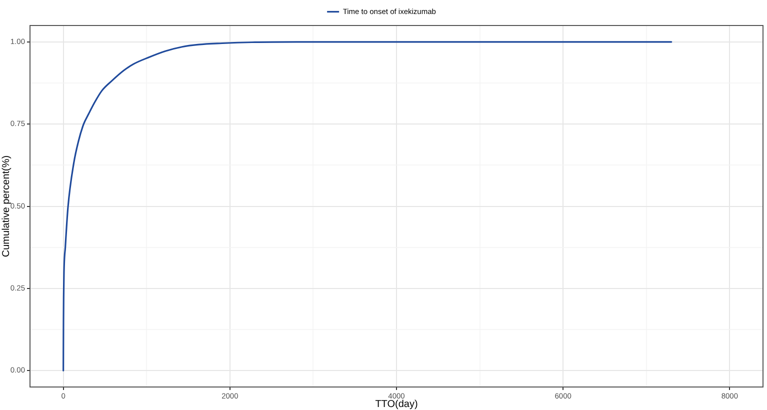 Image resolution: width=767 pixels, height=410 pixels. Describe the element at coordinates (6, 206) in the screenshot. I see `y-axis-title: Cumulative percent(%)` at that location.